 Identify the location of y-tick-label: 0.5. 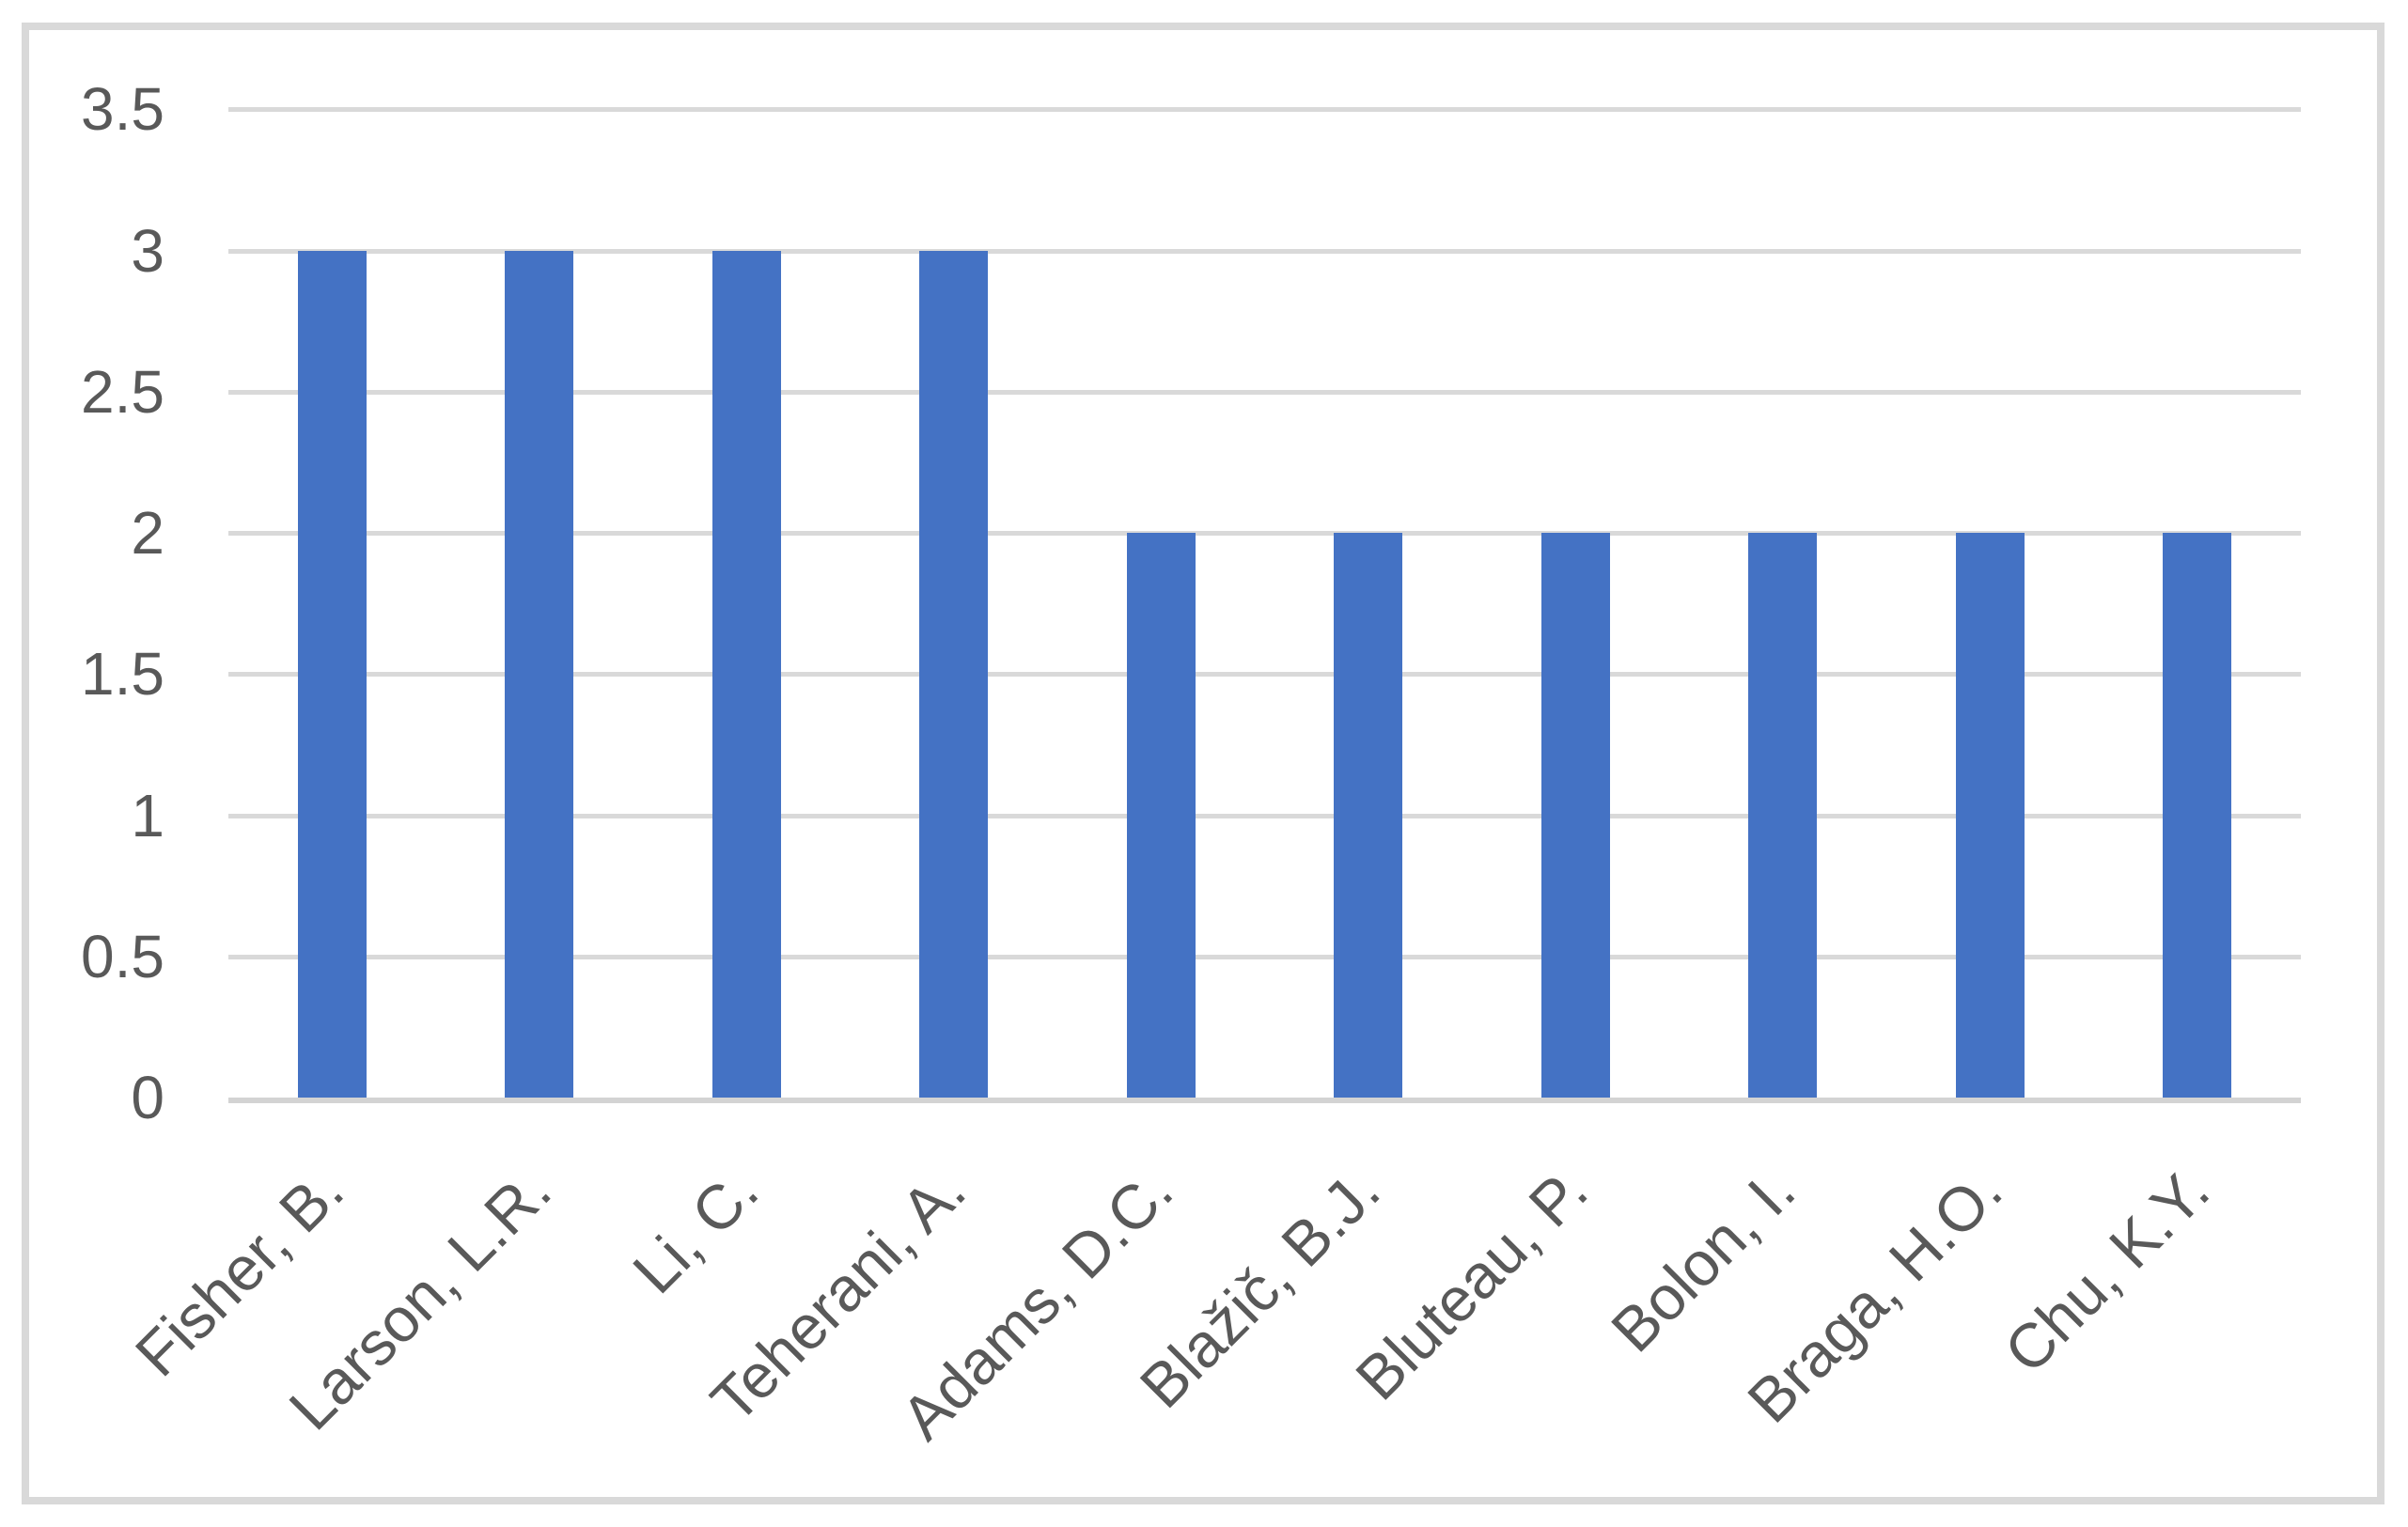
(122, 956).